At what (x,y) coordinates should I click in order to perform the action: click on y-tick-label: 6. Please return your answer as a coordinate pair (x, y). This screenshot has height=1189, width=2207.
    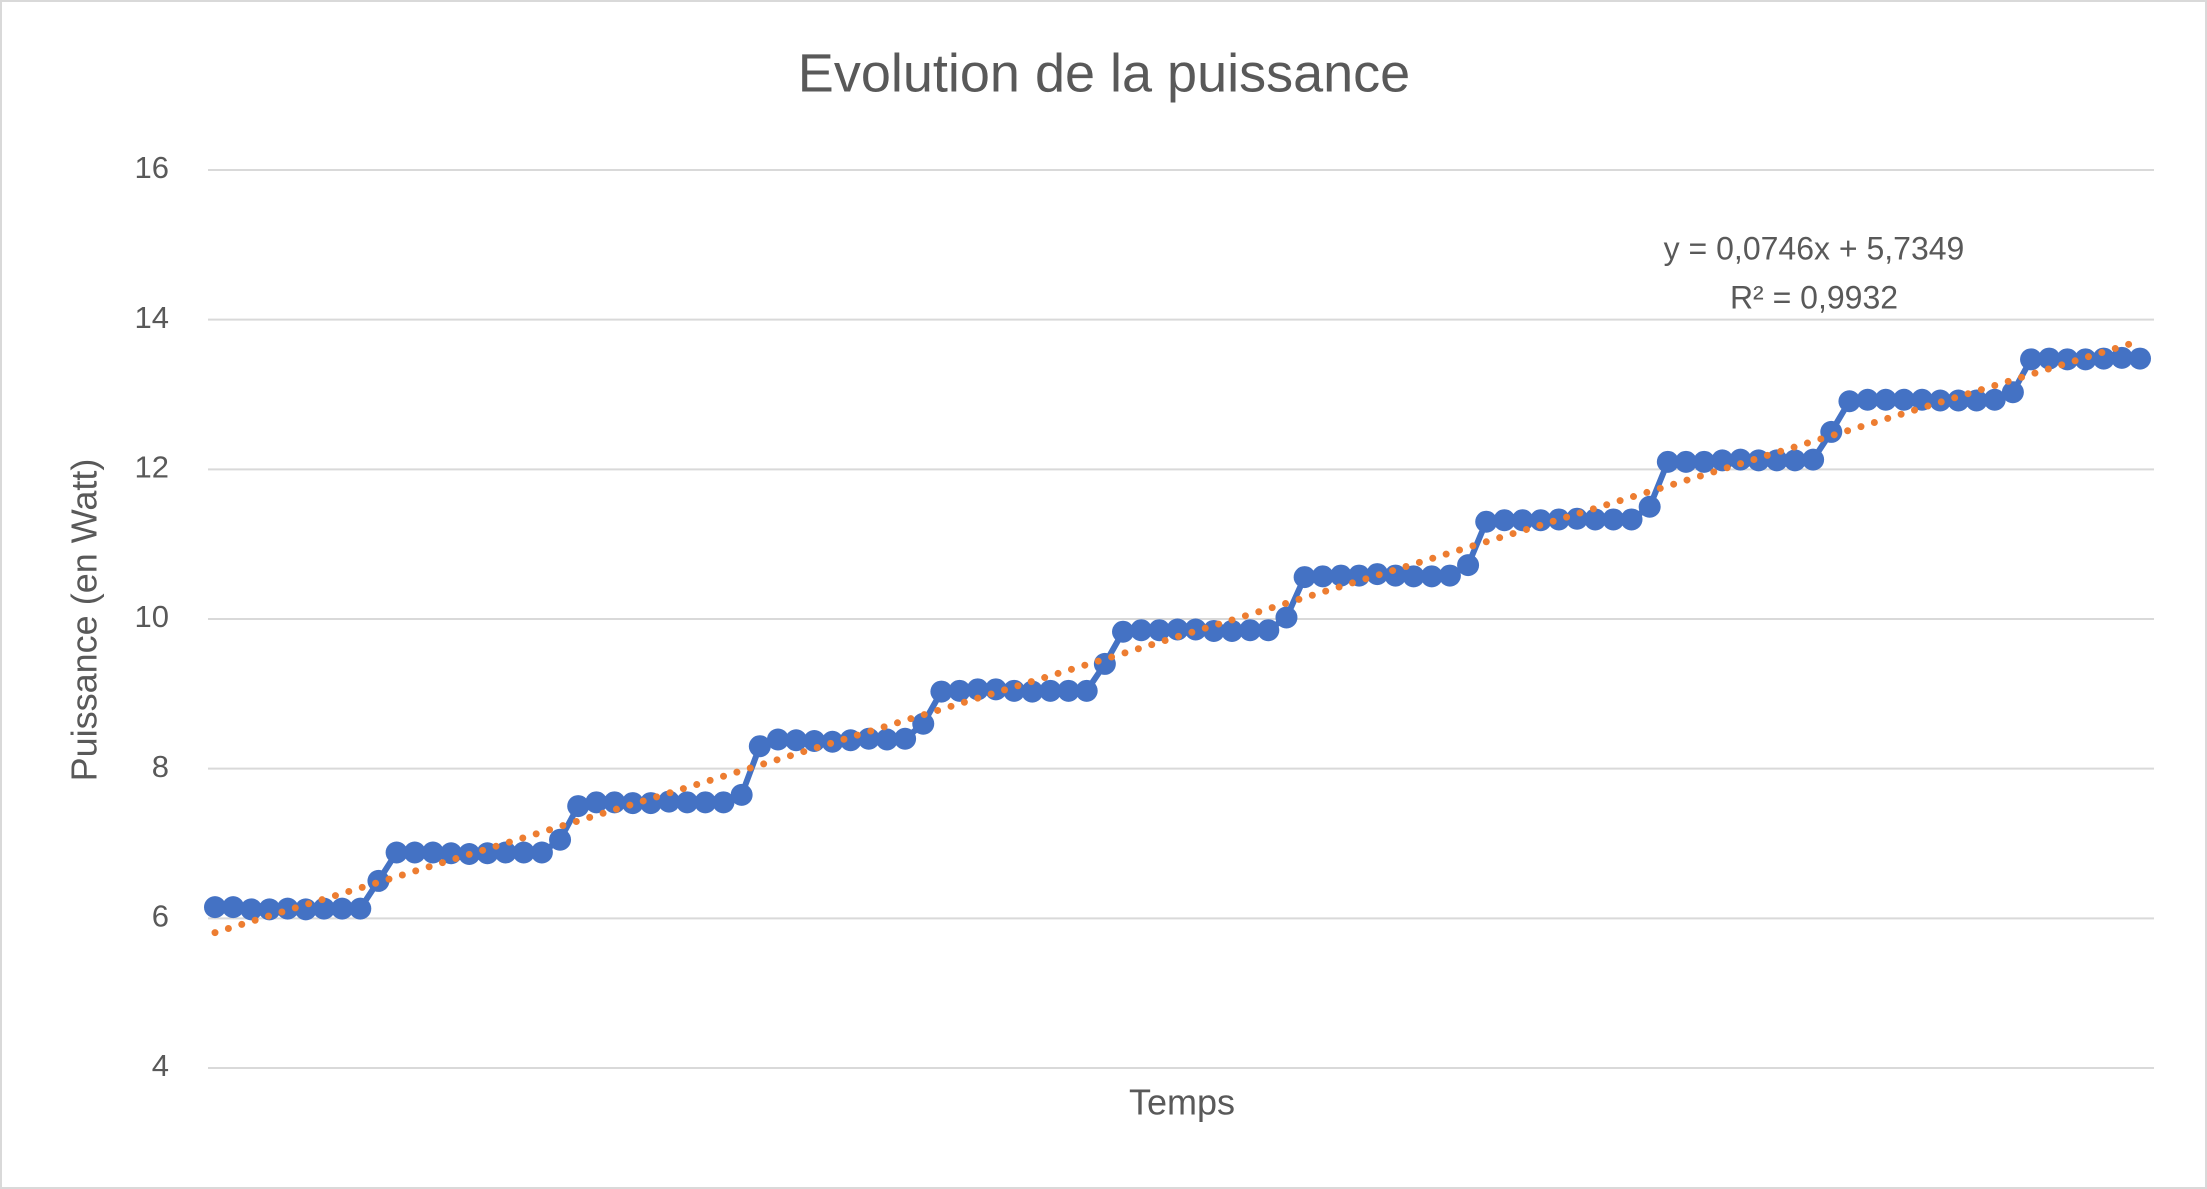
    Looking at the image, I should click on (160, 916).